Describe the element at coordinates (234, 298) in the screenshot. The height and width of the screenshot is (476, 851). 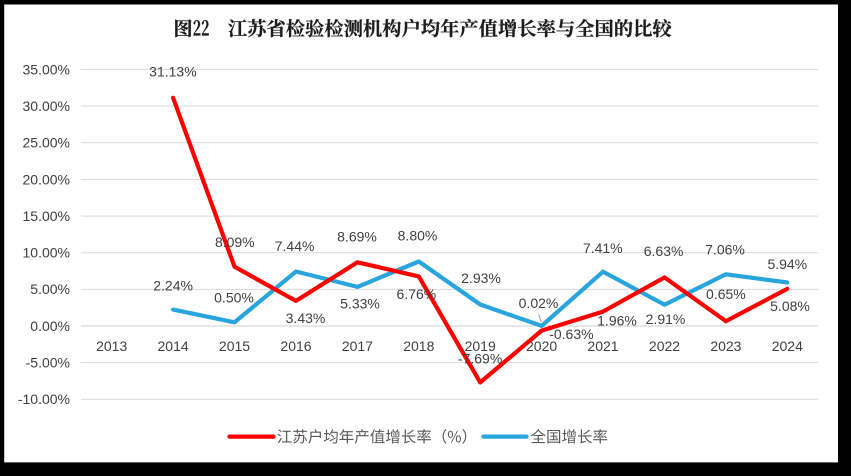
I see `svg-text: 0.50%` at that location.